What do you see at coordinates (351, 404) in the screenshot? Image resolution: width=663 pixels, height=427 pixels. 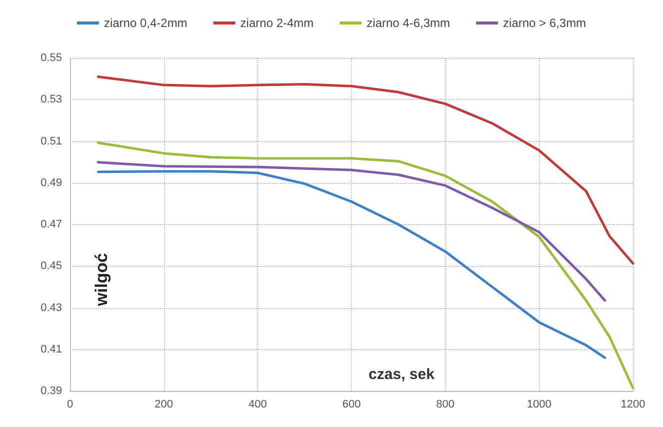 I see `x-tick-label: 600` at bounding box center [351, 404].